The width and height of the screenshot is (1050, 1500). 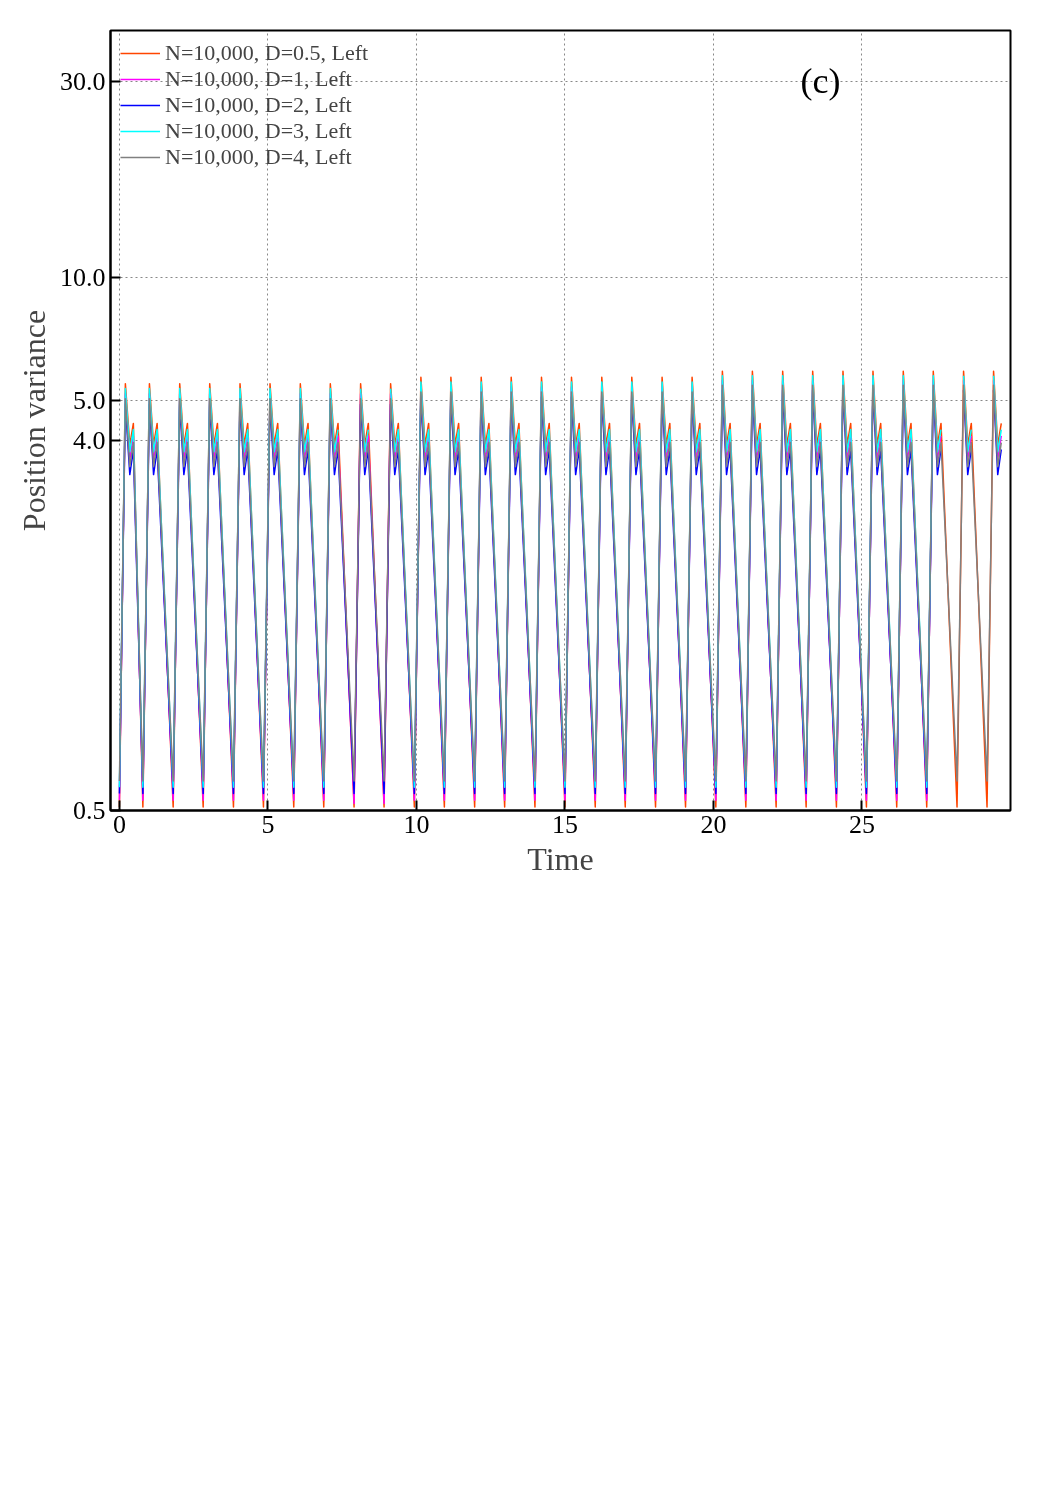 What do you see at coordinates (564, 824) in the screenshot?
I see `x-tick-label: 15` at bounding box center [564, 824].